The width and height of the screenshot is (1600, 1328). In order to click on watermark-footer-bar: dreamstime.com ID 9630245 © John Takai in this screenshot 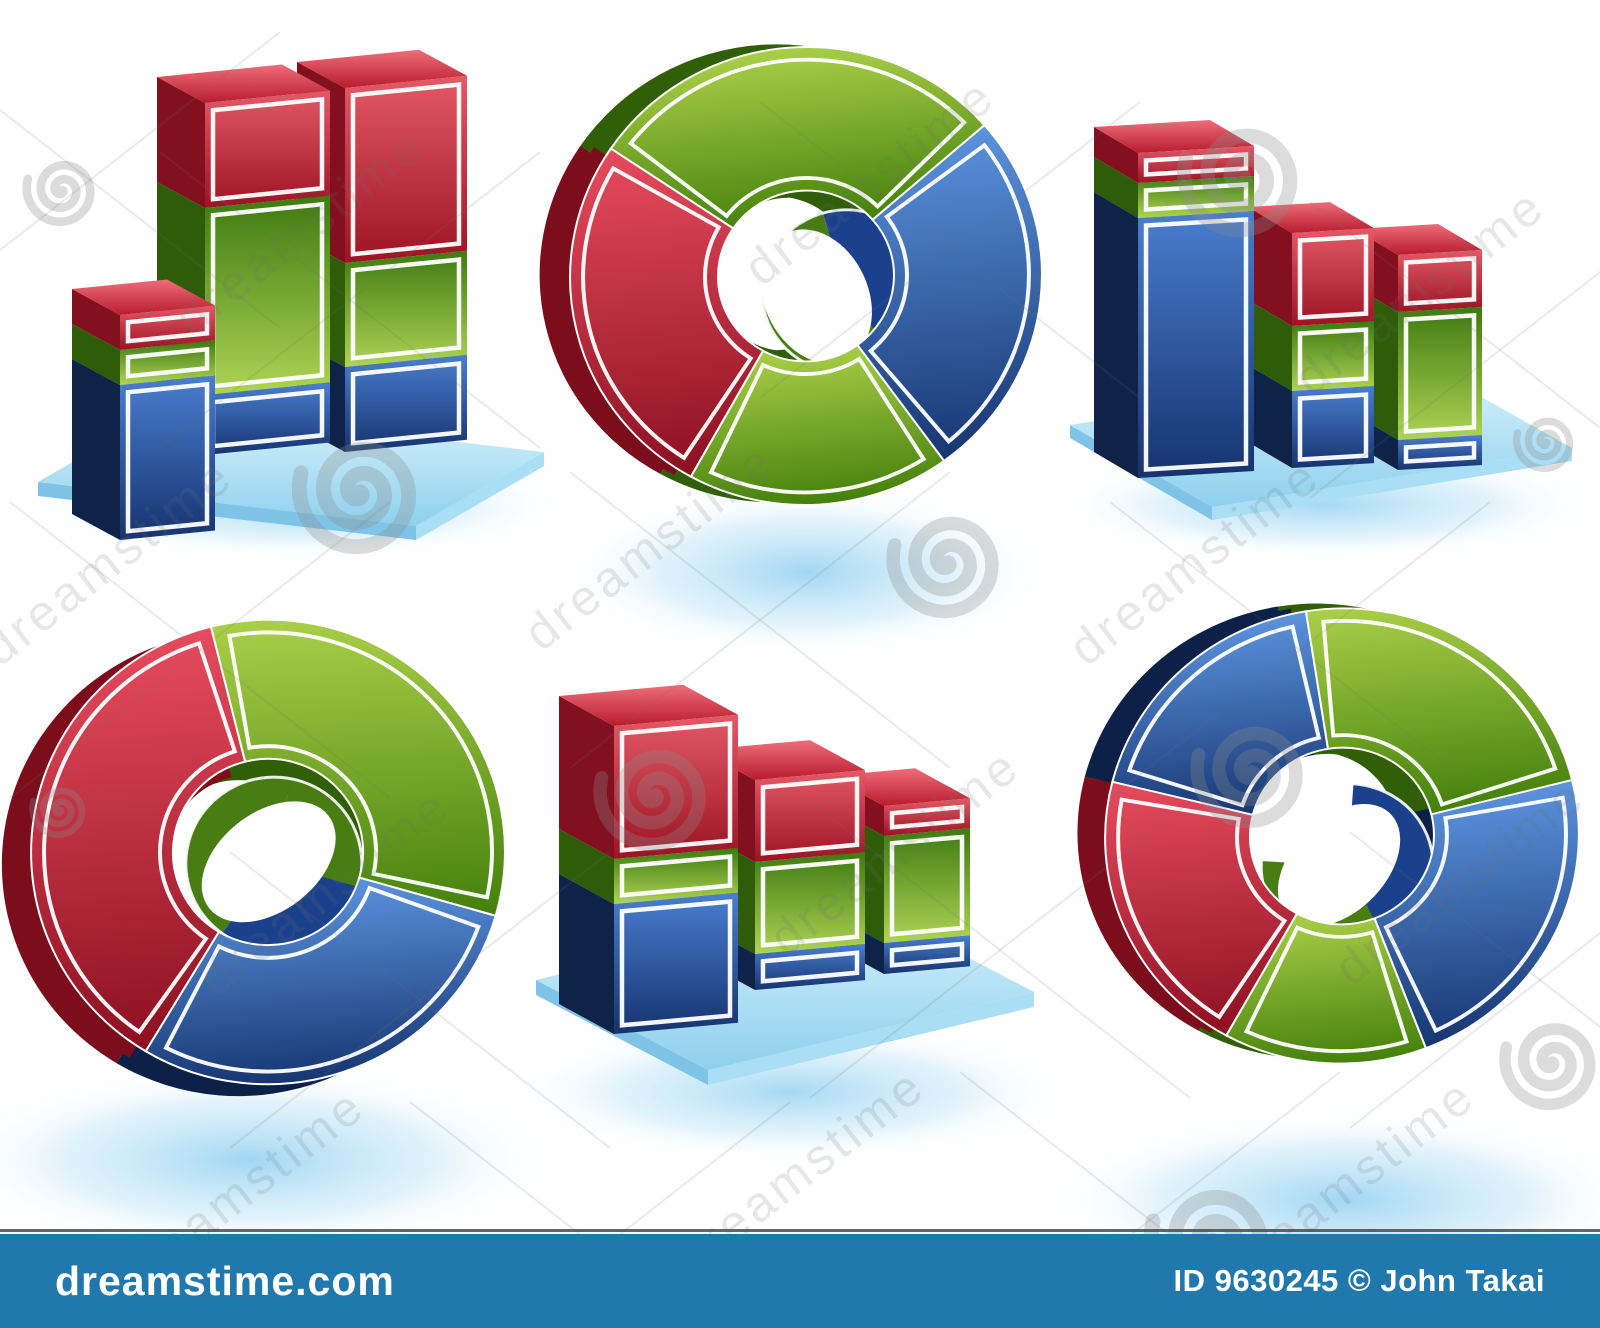, I will do `click(800, 1281)`.